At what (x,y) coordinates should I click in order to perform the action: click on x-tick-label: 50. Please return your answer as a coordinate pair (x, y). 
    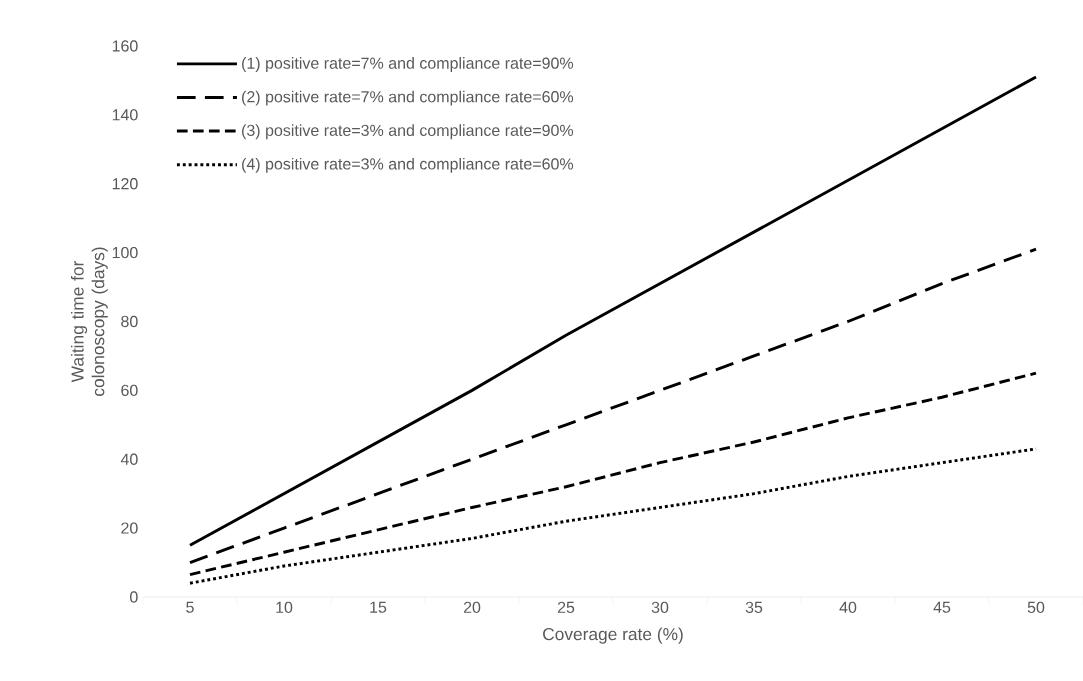
    Looking at the image, I should click on (1036, 607).